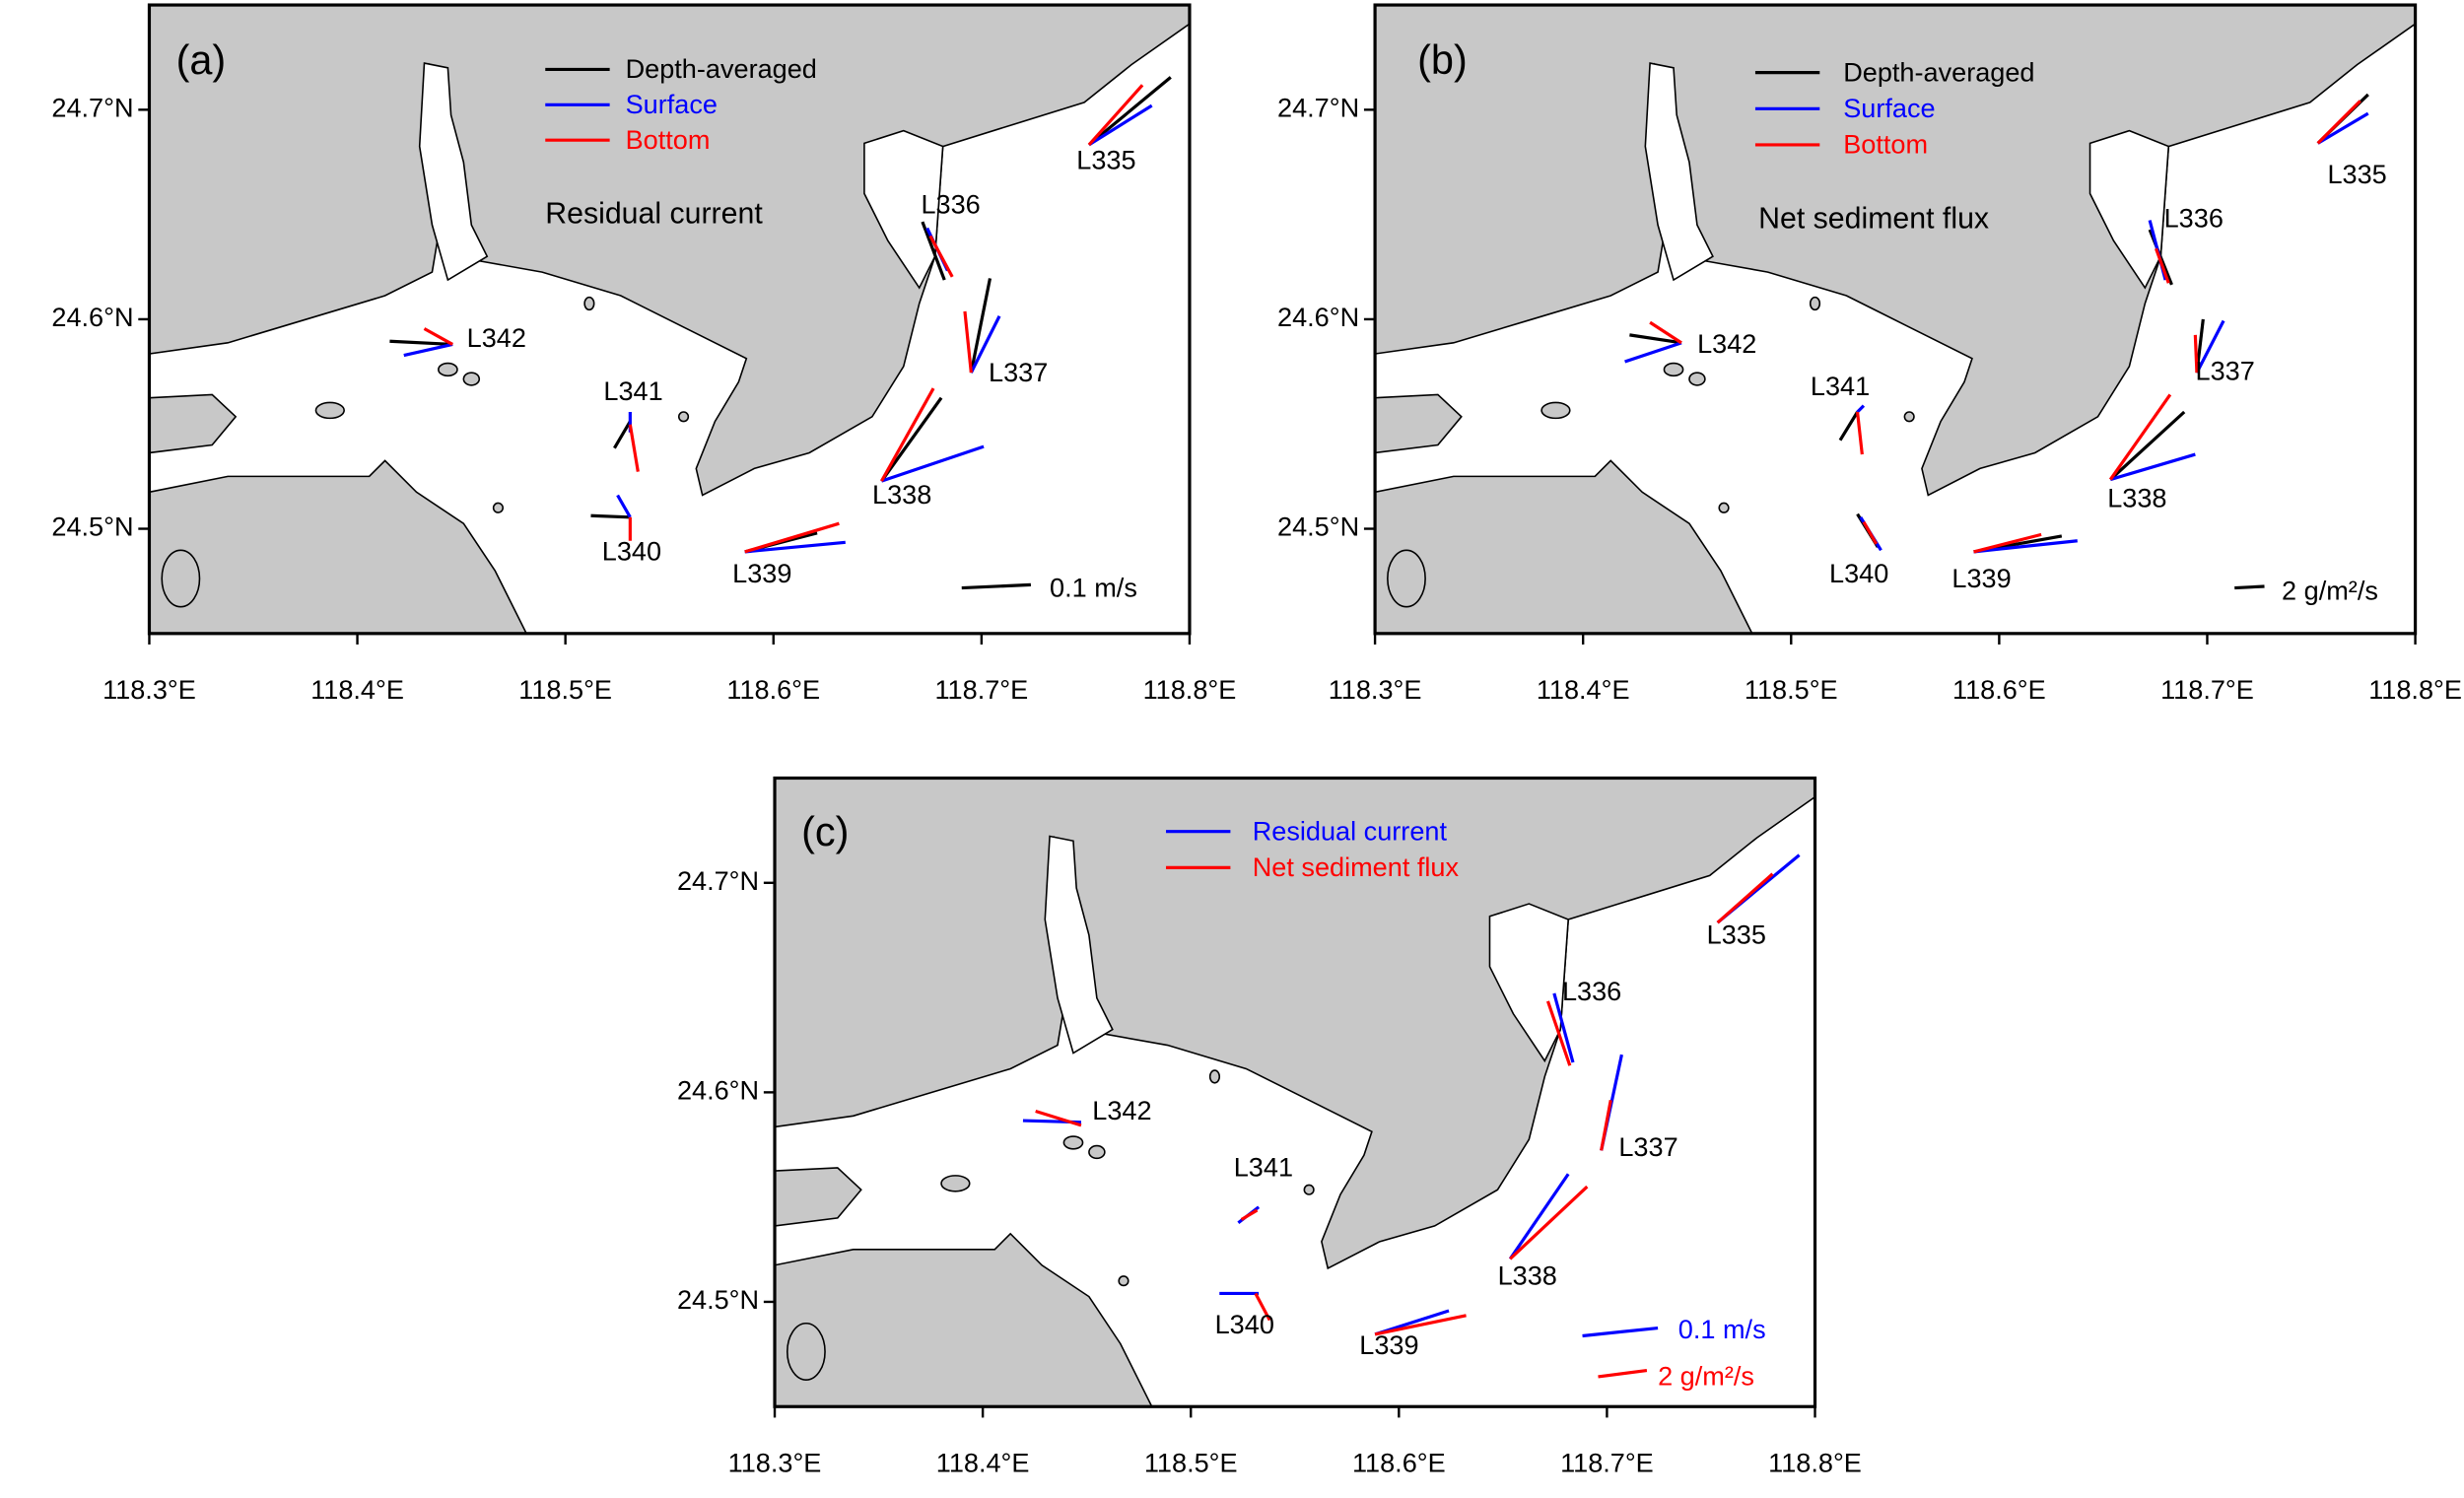 The width and height of the screenshot is (2464, 1498). What do you see at coordinates (654, 214) in the screenshot?
I see `annotation: Residual current` at bounding box center [654, 214].